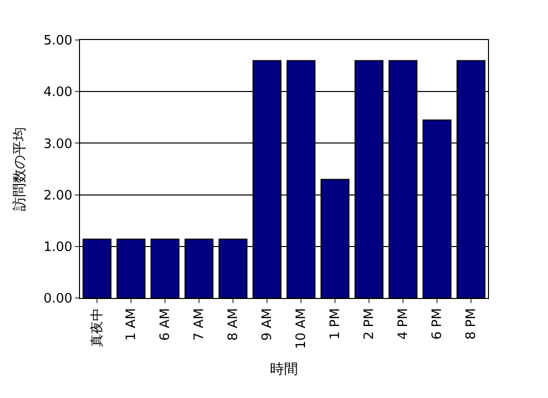  What do you see at coordinates (234, 324) in the screenshot?
I see `x-tick-label: 8 AM` at bounding box center [234, 324].